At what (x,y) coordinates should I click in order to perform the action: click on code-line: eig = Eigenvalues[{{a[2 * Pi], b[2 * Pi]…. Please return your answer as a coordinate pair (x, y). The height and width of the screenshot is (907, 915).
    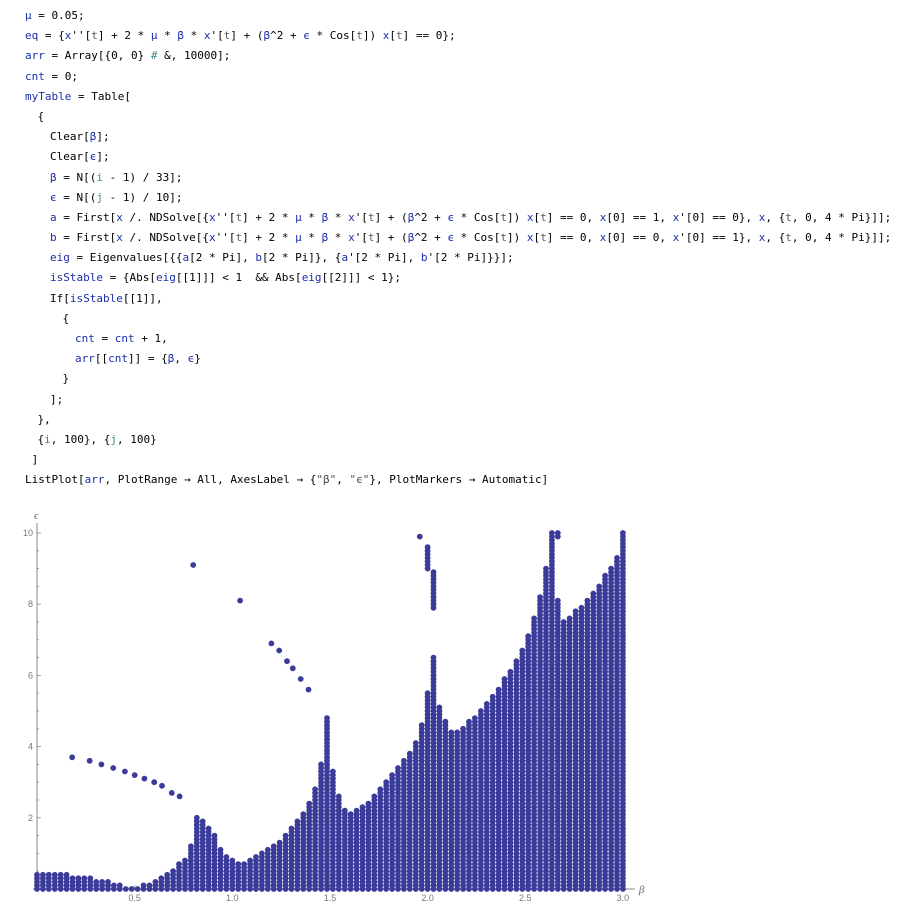
    Looking at the image, I should click on (458, 258).